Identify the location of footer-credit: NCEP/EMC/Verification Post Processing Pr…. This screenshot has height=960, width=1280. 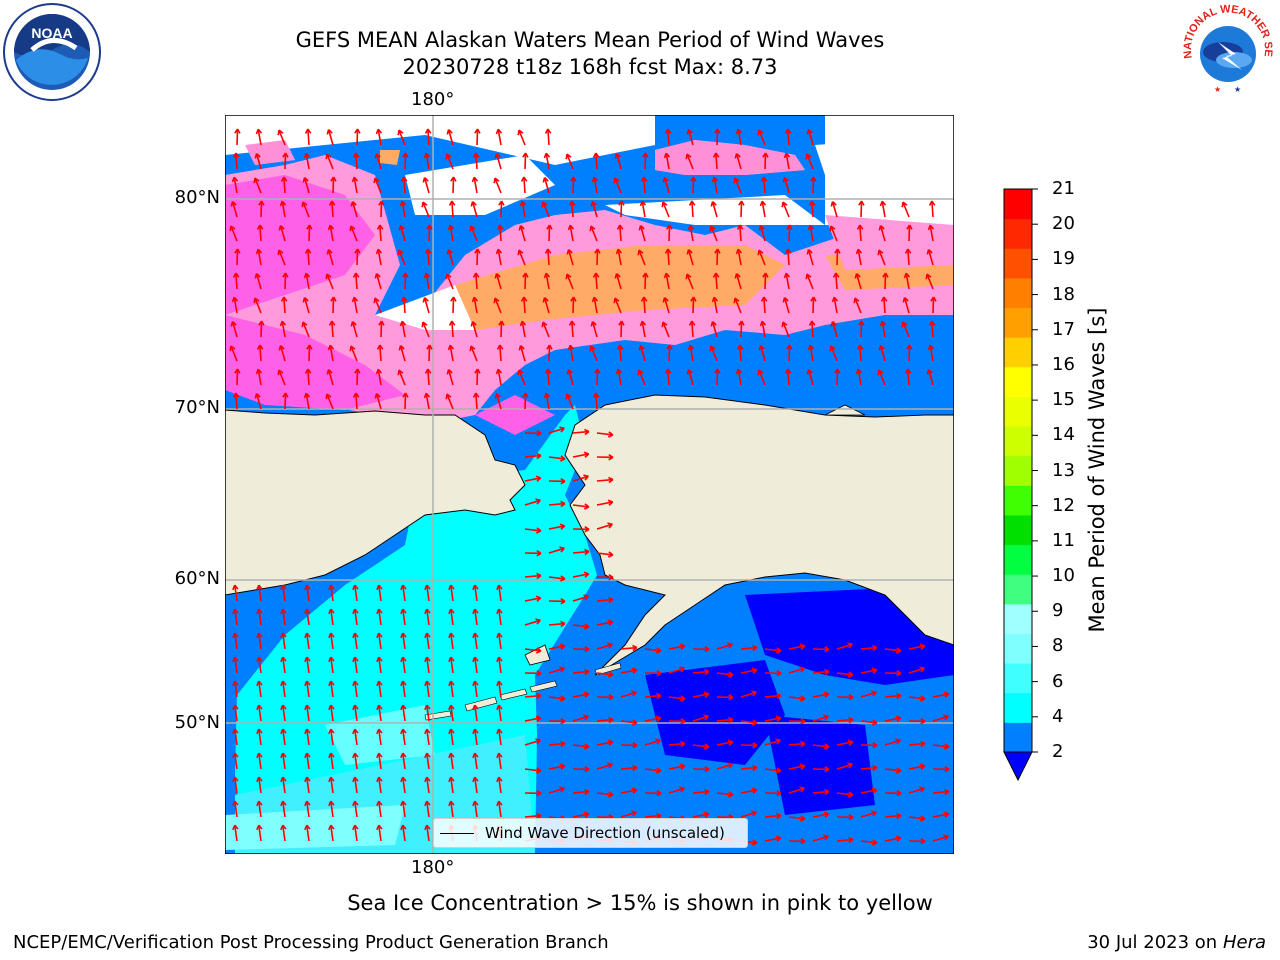
(311, 942).